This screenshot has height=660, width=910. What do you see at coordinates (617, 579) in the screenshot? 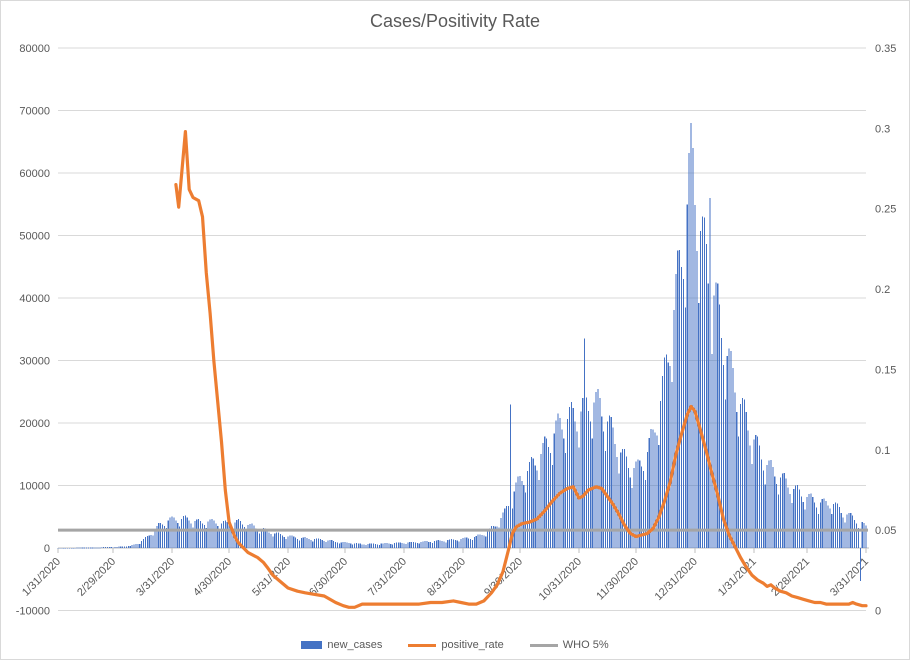
I see `x-axis-label: 11/30/2020` at bounding box center [617, 579].